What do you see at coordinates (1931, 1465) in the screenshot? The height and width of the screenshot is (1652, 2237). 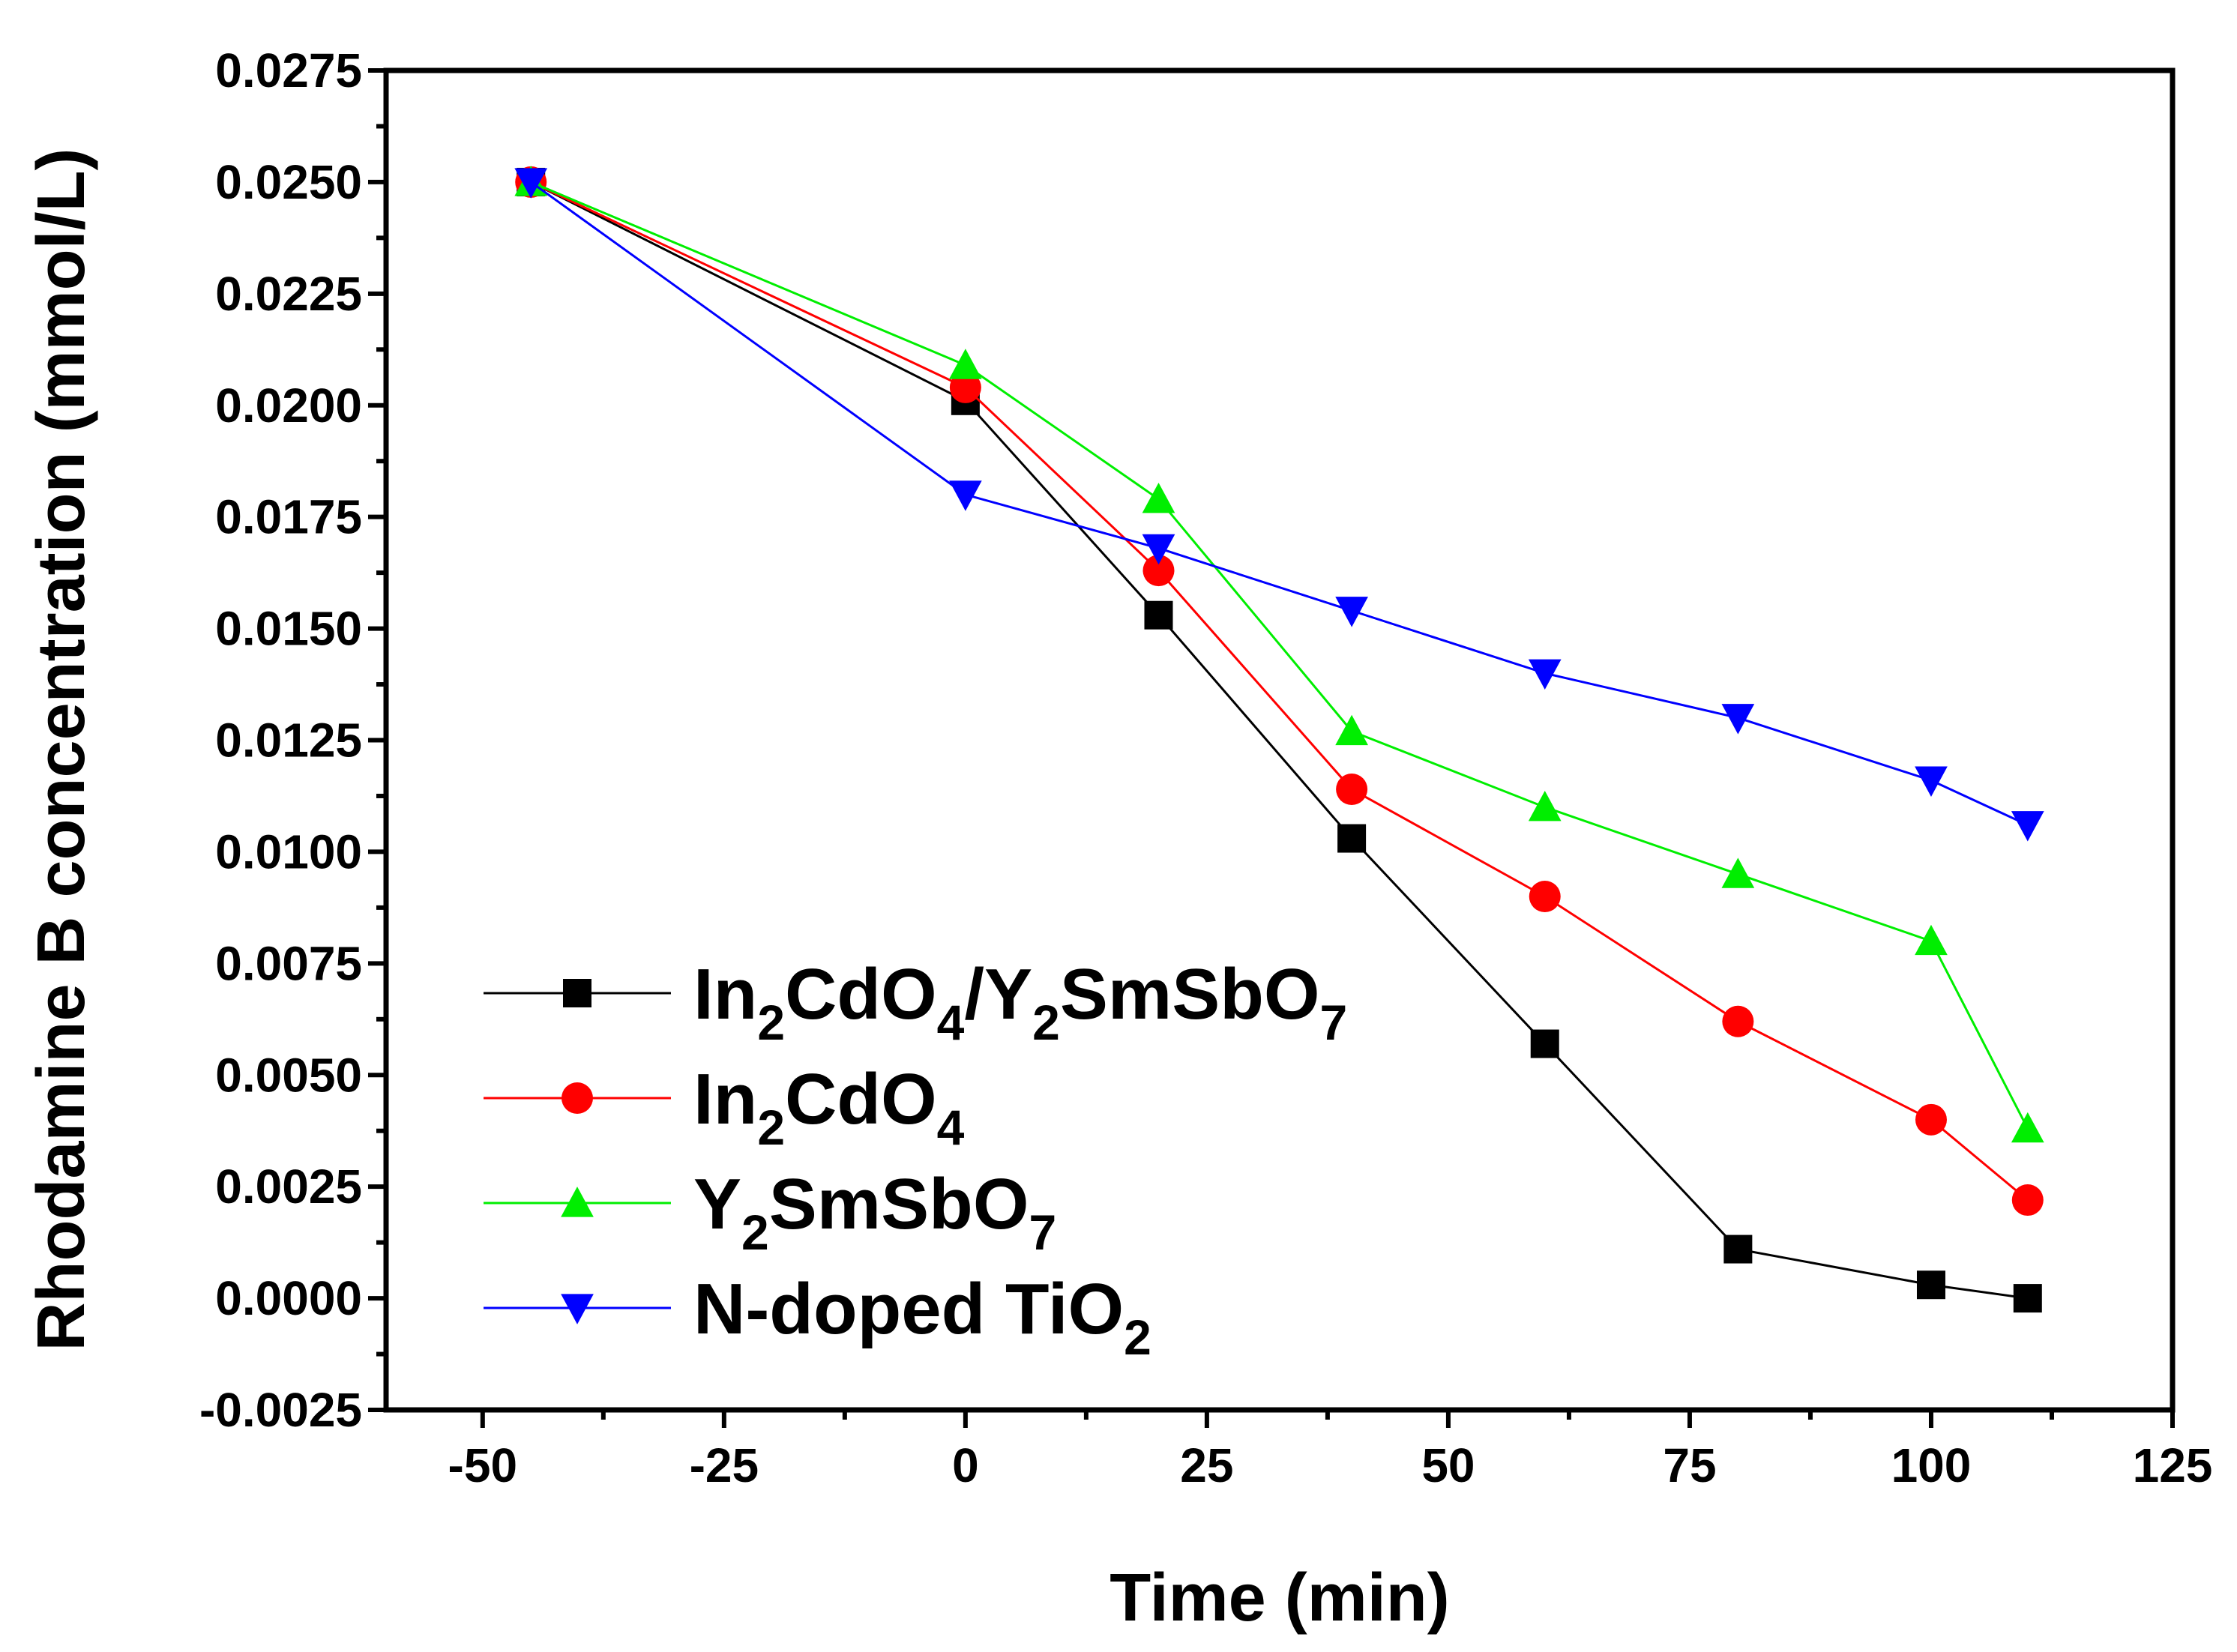 I see `x-tick-label: 100` at bounding box center [1931, 1465].